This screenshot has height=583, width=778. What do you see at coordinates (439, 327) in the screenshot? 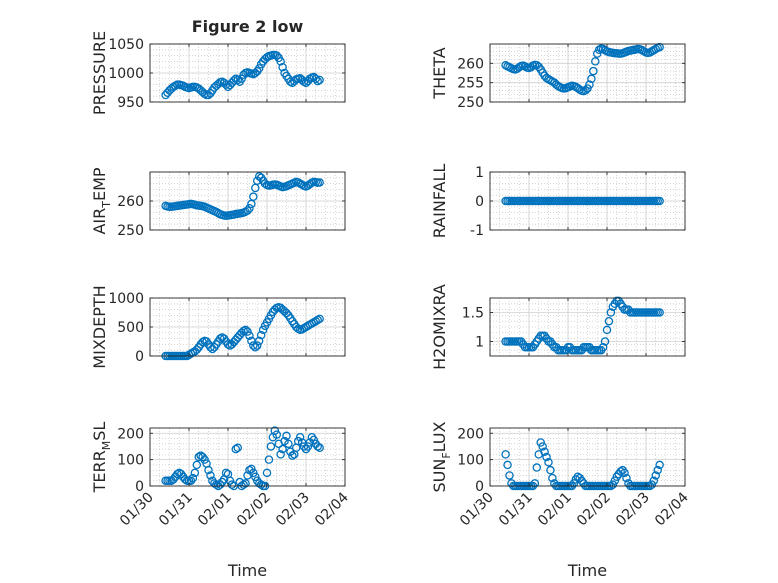
I see `y-axis-label: H2OMIXRA` at bounding box center [439, 327].